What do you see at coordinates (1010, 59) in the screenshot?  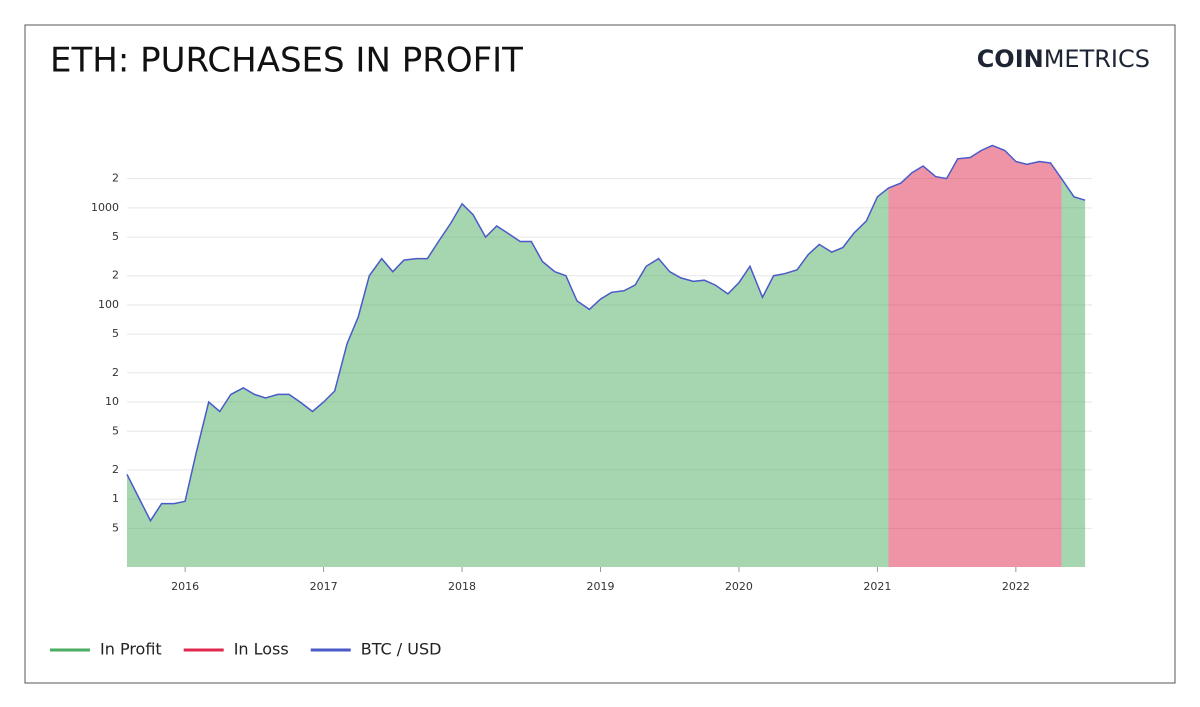 I see `logo-bold: COIN` at bounding box center [1010, 59].